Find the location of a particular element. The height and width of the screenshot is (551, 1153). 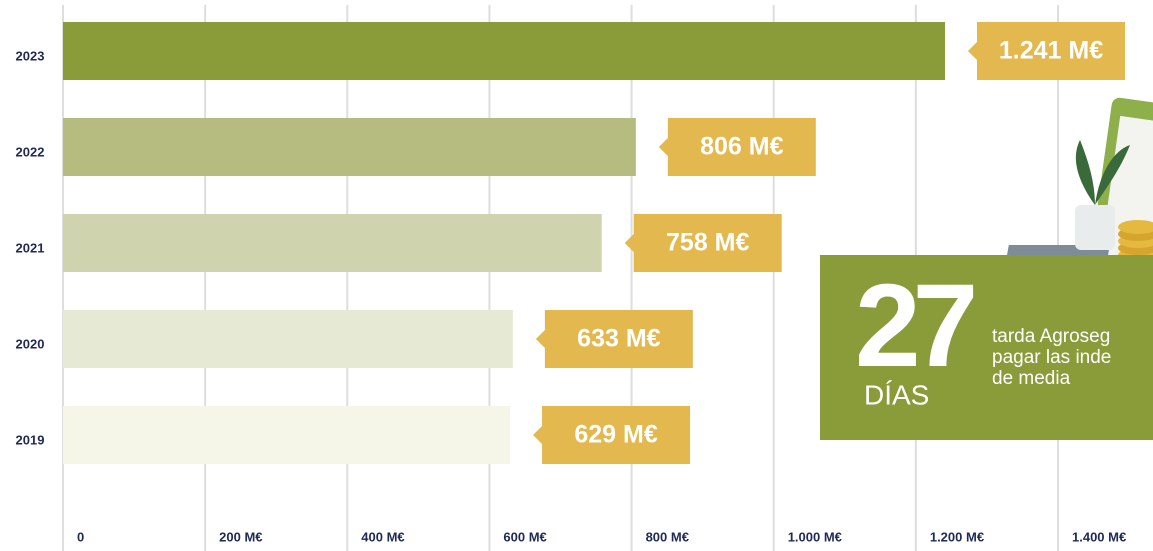

x-tick-label: 1.200 M€ is located at coordinates (957, 536).